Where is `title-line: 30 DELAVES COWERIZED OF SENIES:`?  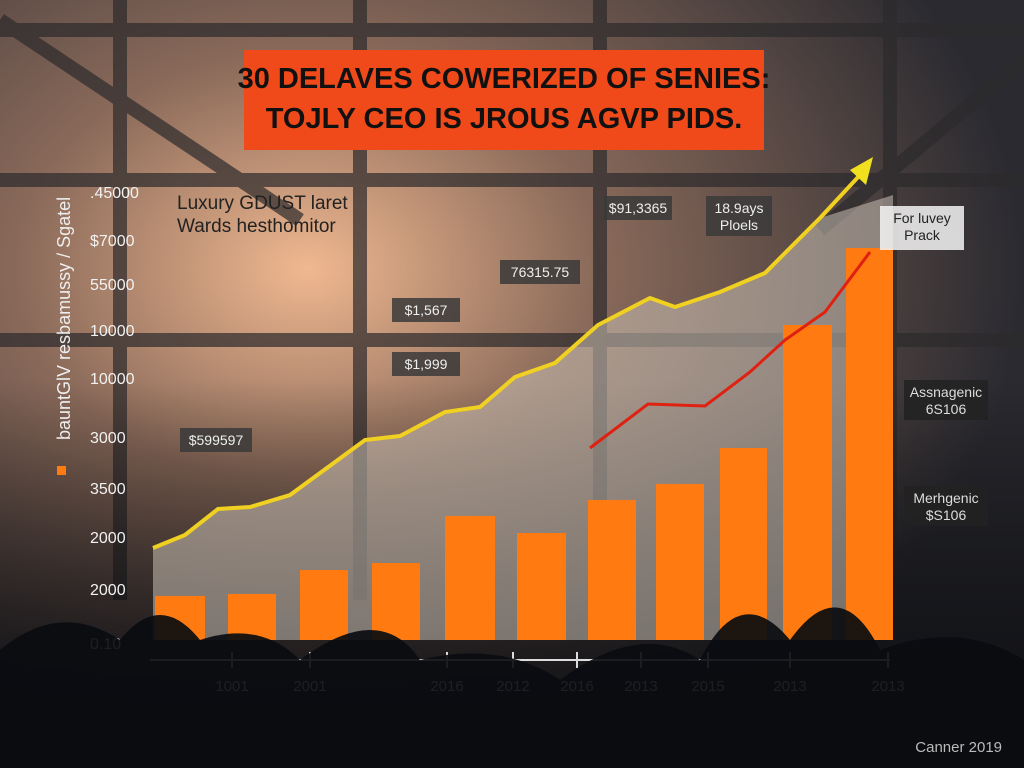 title-line: 30 DELAVES COWERIZED OF SENIES: is located at coordinates (504, 79).